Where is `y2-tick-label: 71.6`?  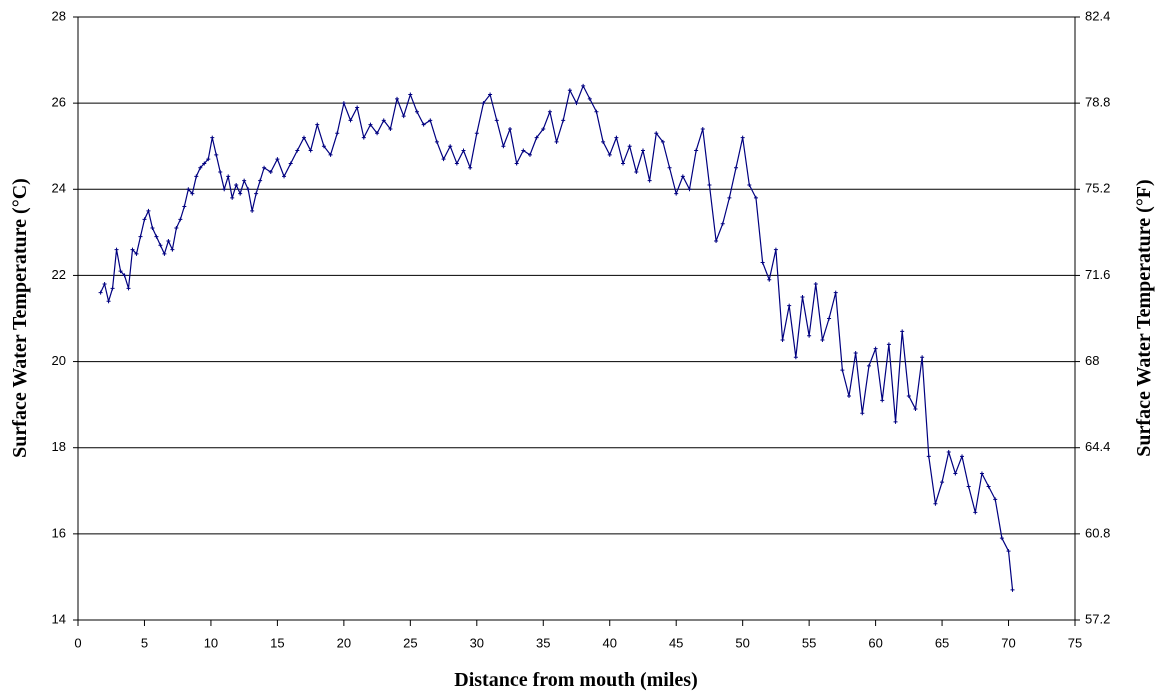
y2-tick-label: 71.6 is located at coordinates (1097, 274).